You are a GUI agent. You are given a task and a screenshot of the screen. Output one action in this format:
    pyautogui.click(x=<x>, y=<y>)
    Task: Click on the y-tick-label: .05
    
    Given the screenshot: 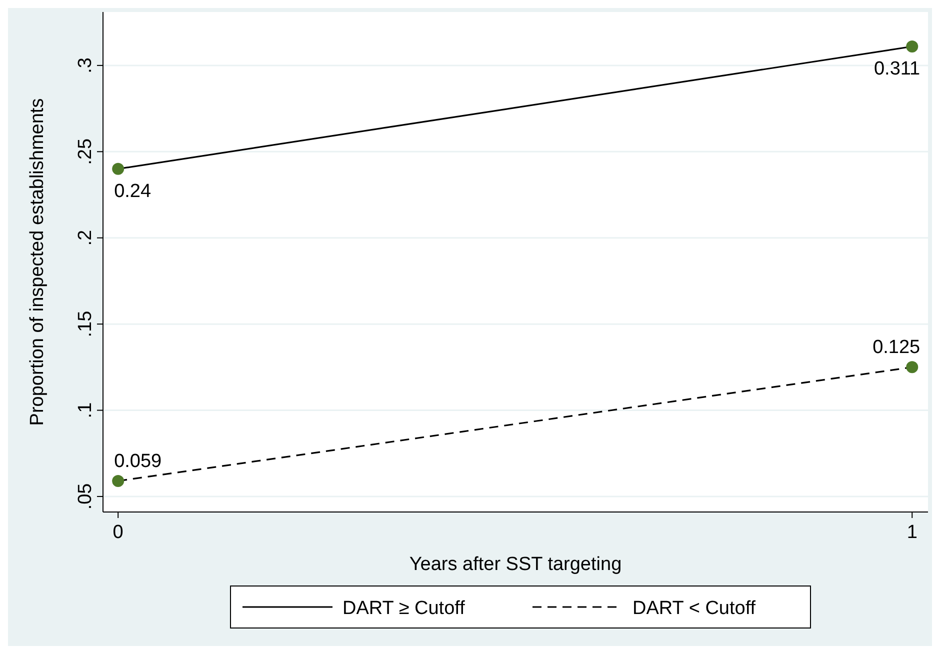 What is the action you would take?
    pyautogui.click(x=85, y=496)
    